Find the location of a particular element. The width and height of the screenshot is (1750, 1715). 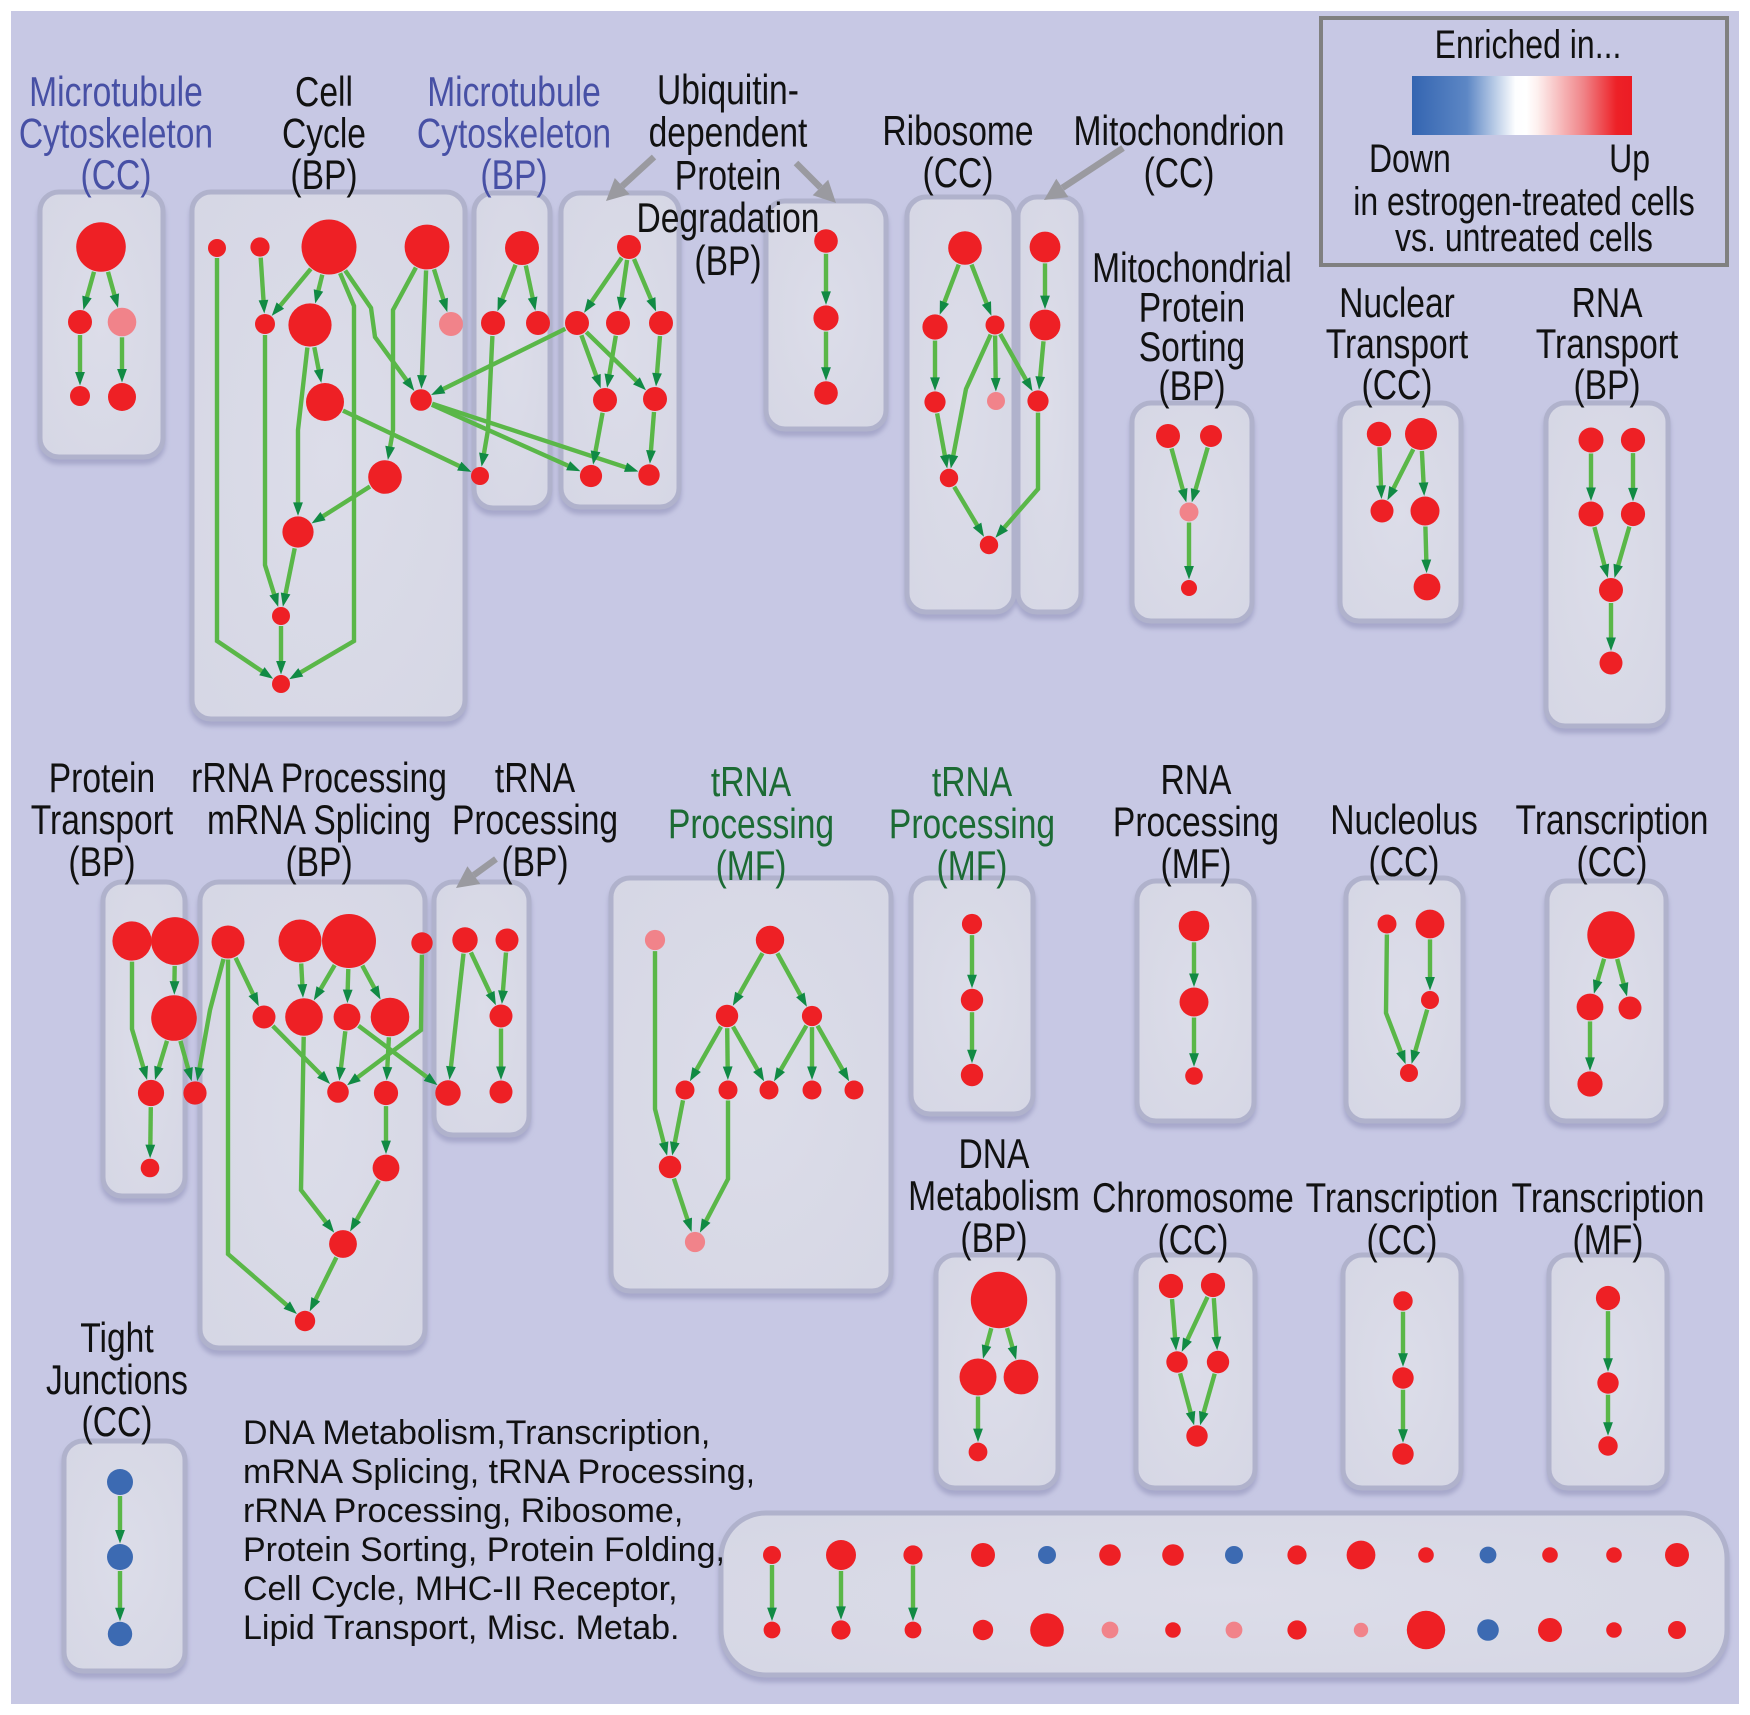

svg-text: DNA Metabolism,Transcription, is located at coordinates (476, 1433).